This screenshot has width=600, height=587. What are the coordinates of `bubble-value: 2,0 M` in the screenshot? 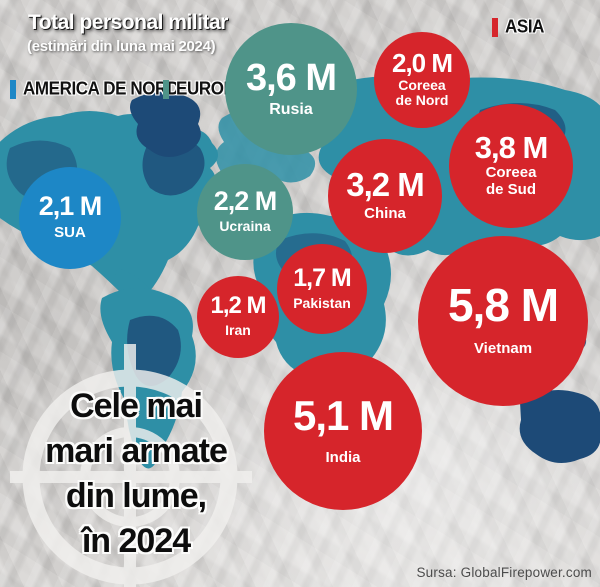 It's located at (422, 62).